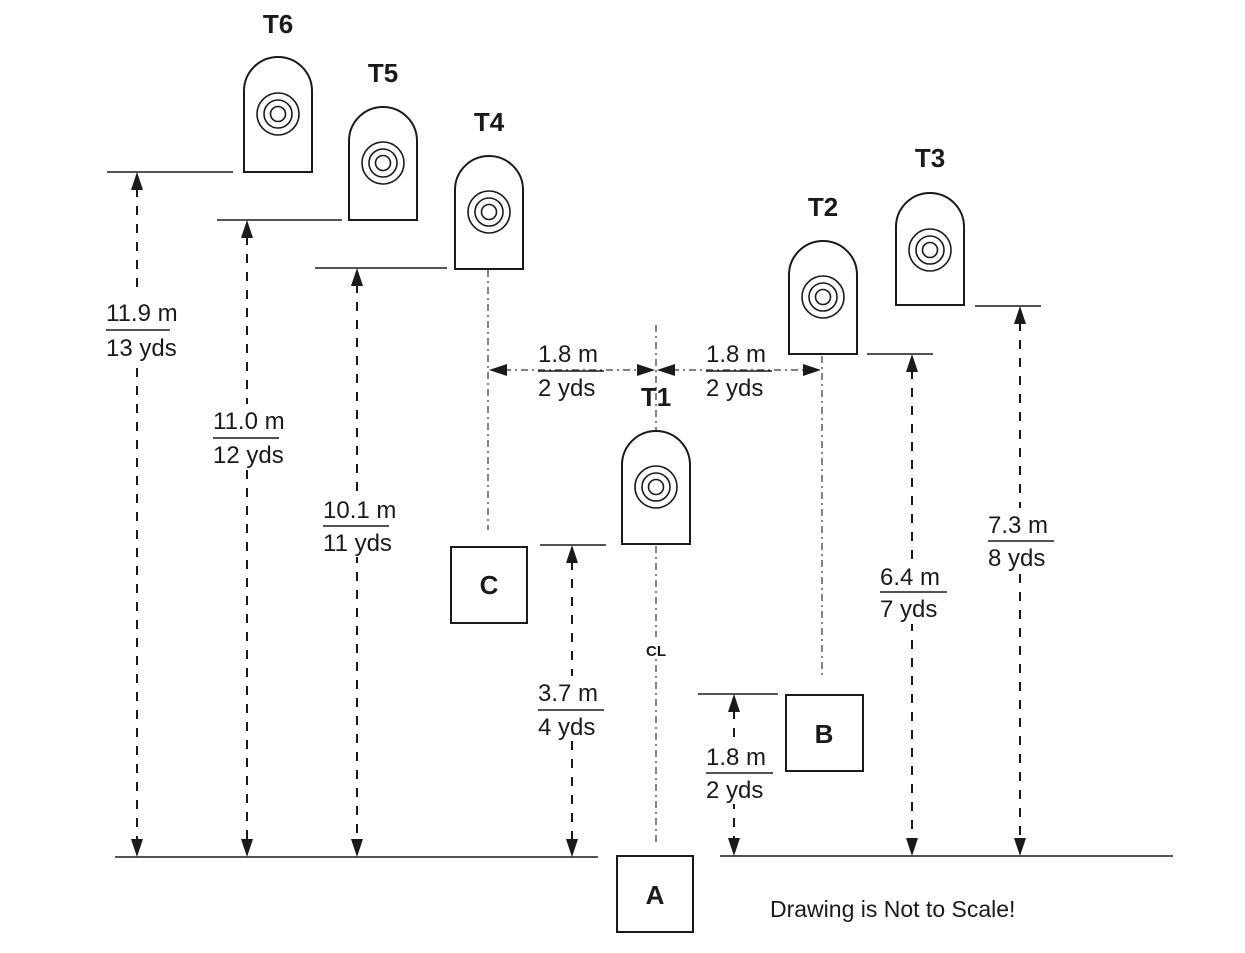 The height and width of the screenshot is (953, 1245). What do you see at coordinates (357, 562) in the screenshot?
I see `dimension-line-t4` at bounding box center [357, 562].